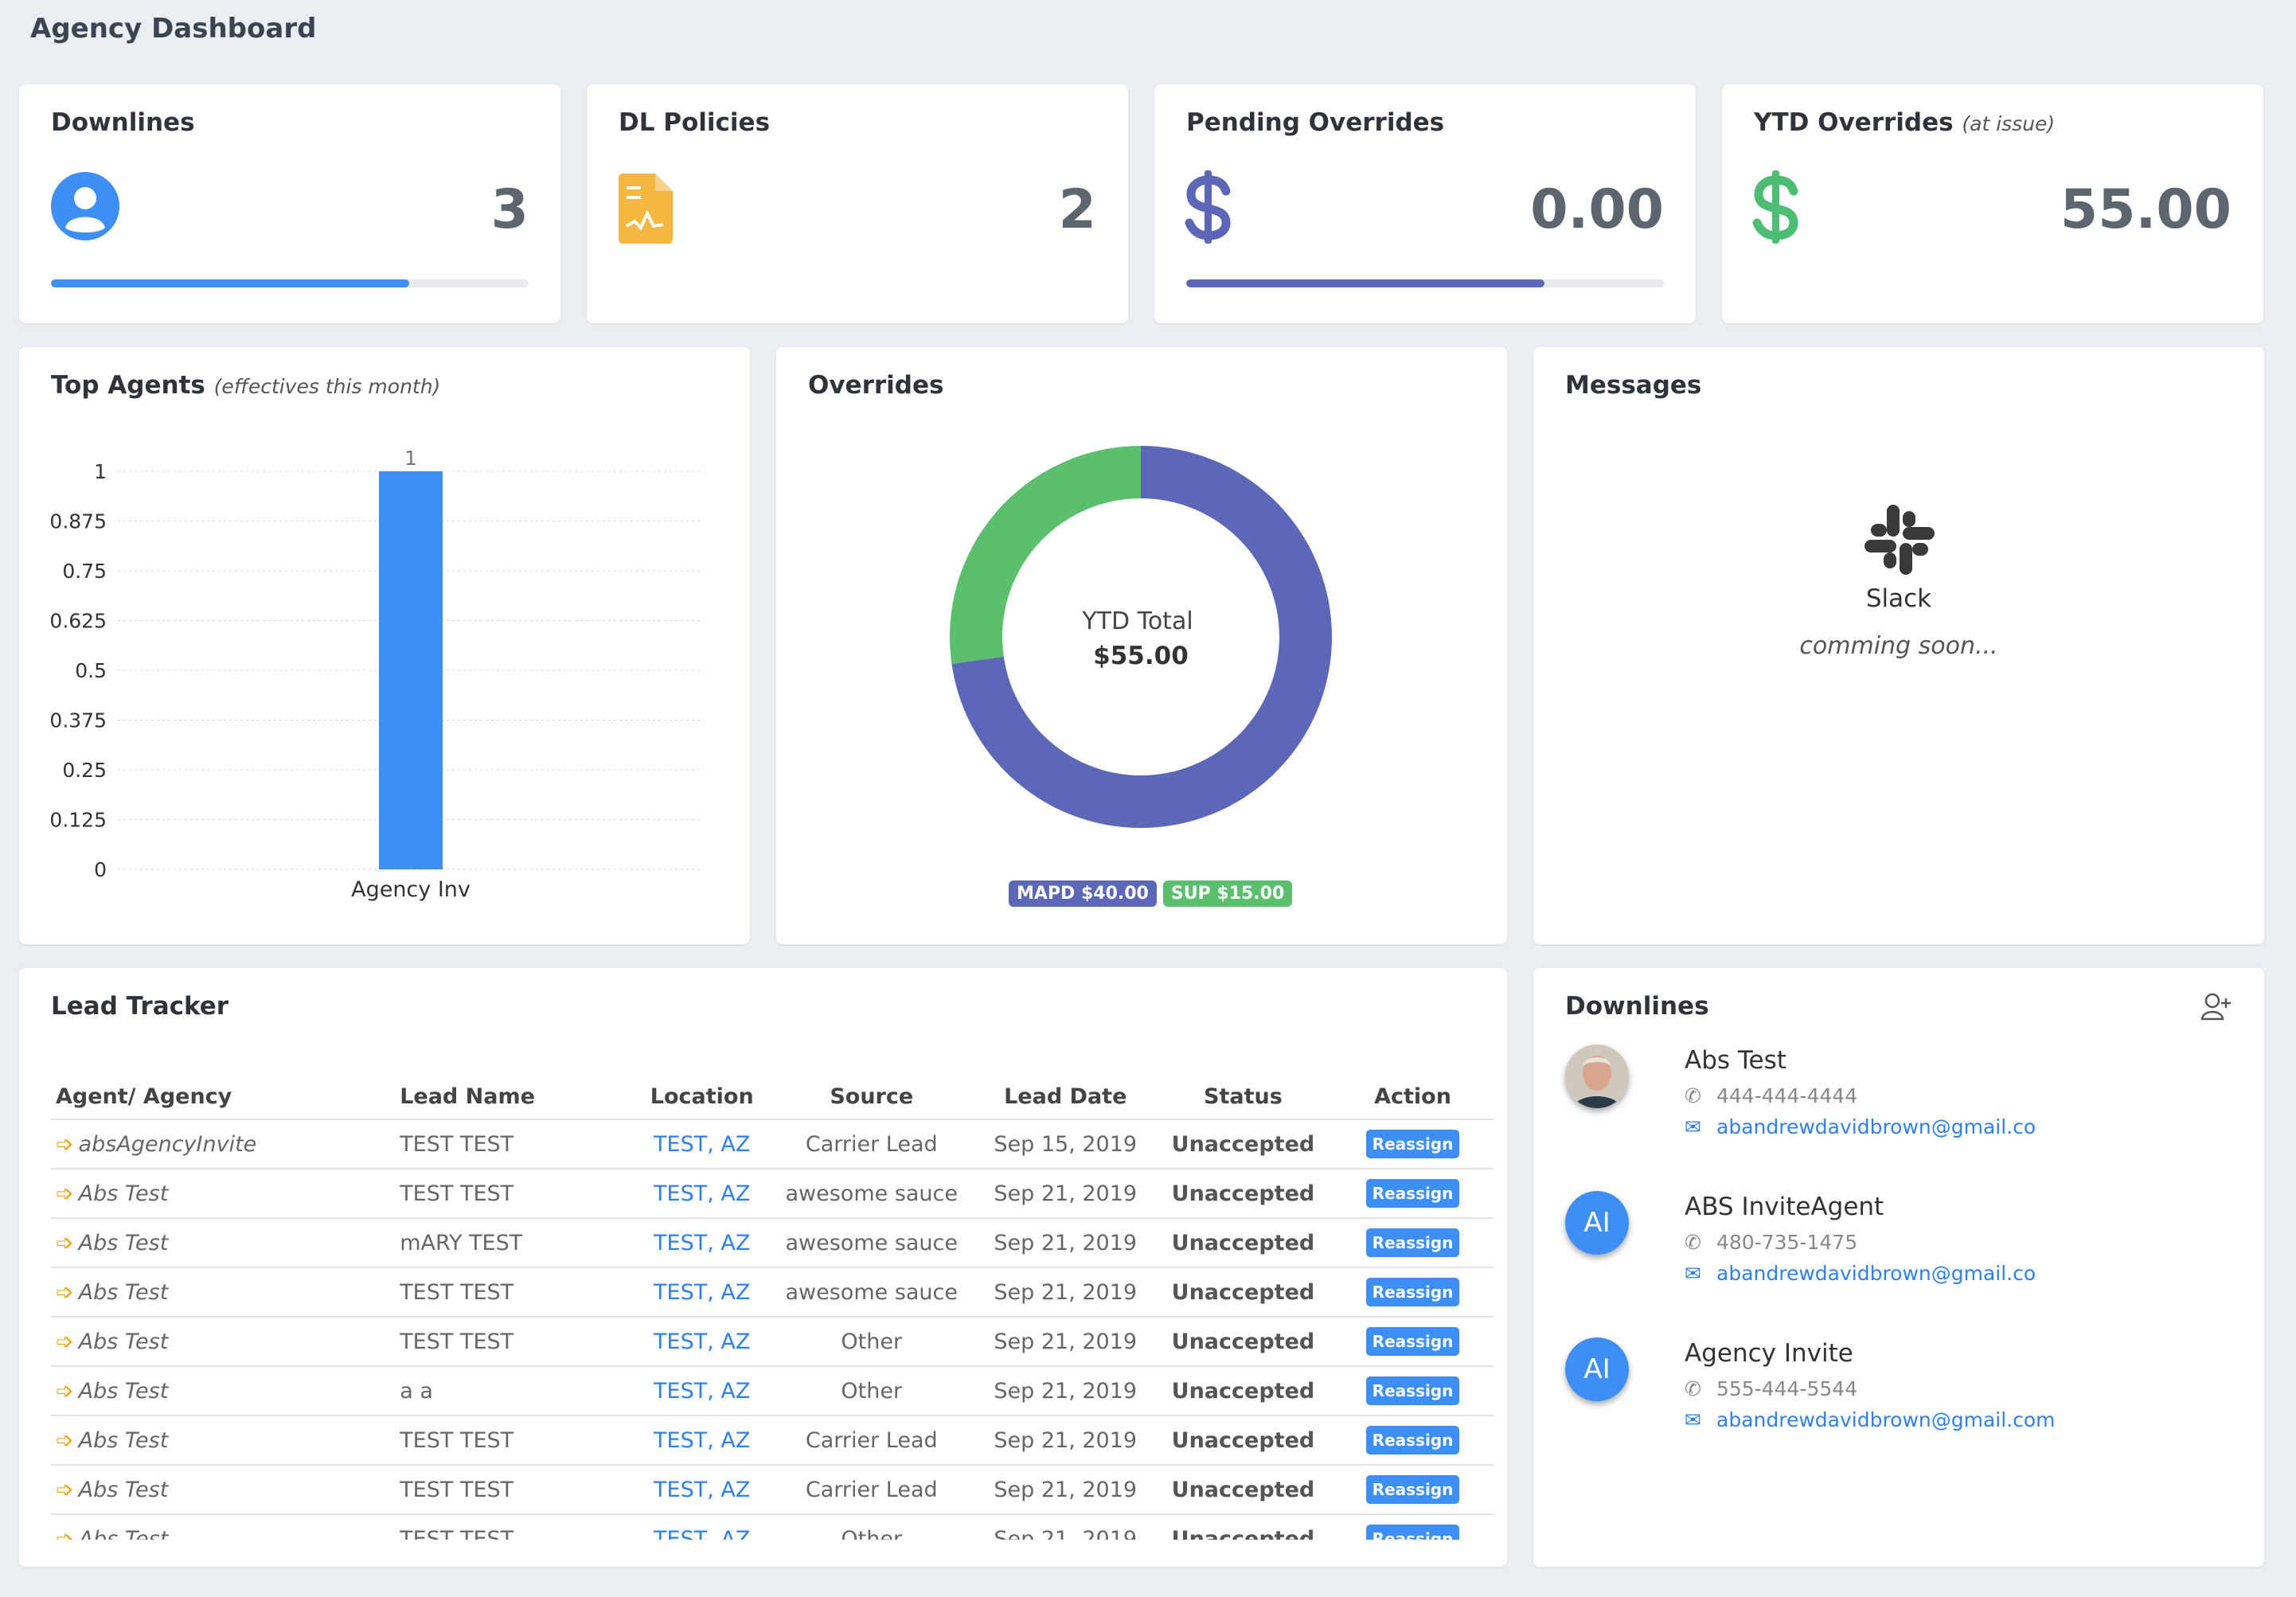  I want to click on overrides-donut-chart: YTD Total $55.00, so click(1141, 637).